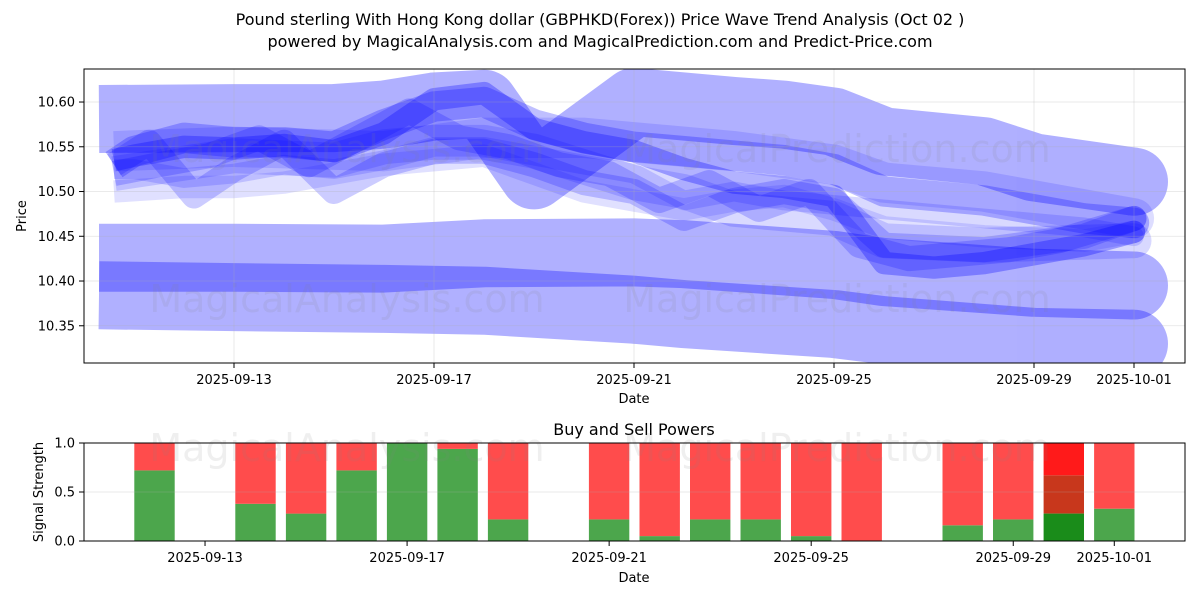 This screenshot has width=1200, height=600. What do you see at coordinates (616, 312) in the screenshot?
I see `wave-band-line` at bounding box center [616, 312].